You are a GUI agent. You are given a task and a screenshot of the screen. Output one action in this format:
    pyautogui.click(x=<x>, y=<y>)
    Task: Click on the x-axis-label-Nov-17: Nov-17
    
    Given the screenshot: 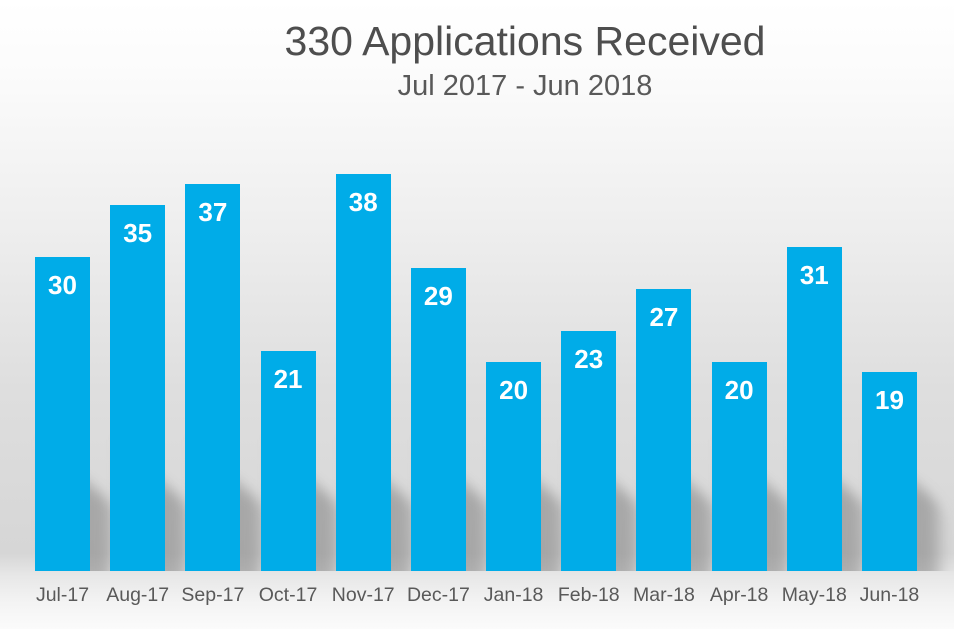 What is the action you would take?
    pyautogui.click(x=363, y=595)
    